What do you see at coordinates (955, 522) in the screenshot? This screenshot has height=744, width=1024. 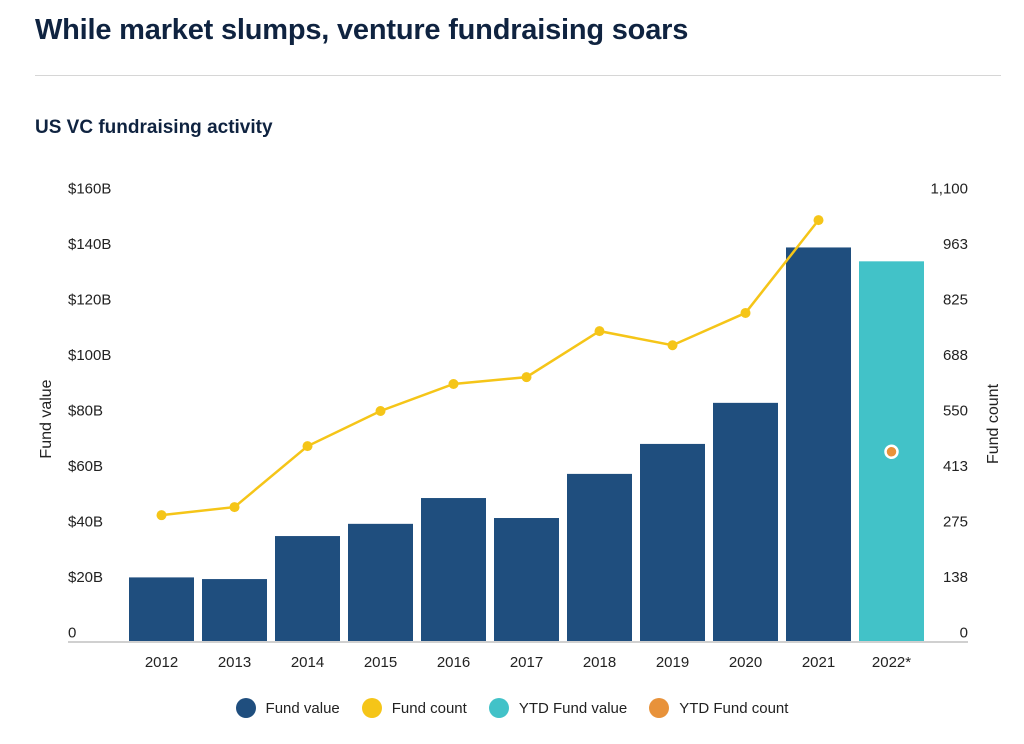 I see `y2-tick-label: 275` at bounding box center [955, 522].